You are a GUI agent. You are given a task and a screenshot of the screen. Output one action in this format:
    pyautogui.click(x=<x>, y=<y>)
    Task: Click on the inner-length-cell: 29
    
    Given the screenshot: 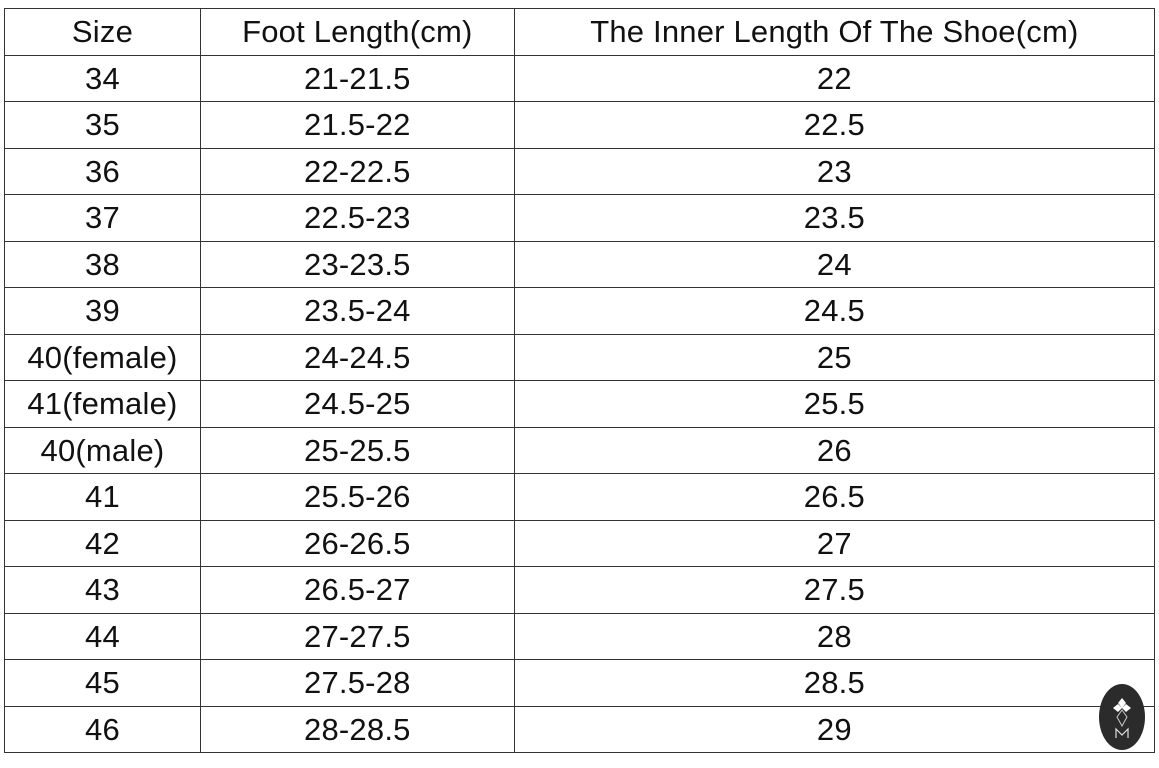 What is the action you would take?
    pyautogui.click(x=834, y=729)
    